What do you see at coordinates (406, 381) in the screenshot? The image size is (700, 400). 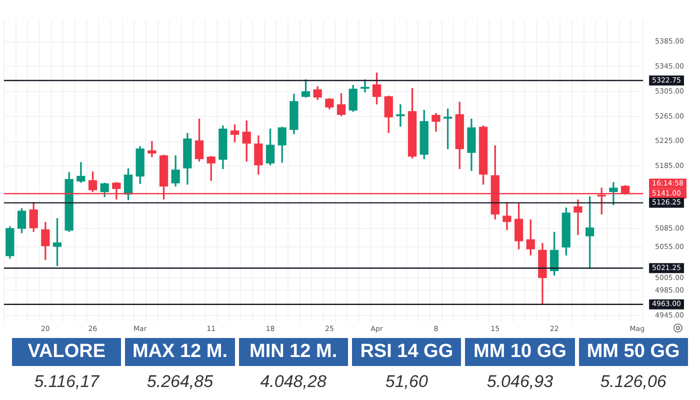 I see `text: 51,60` at bounding box center [406, 381].